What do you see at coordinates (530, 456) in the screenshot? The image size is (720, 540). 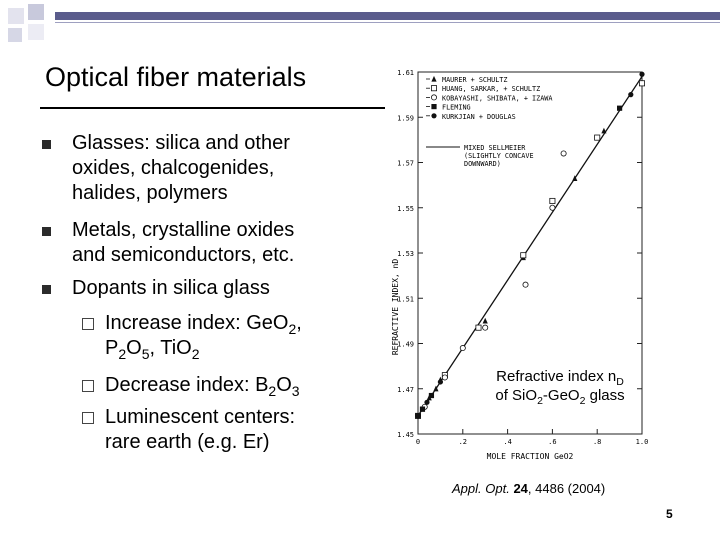 I see `x-axis-label: MOLE FRACTION GeO2` at bounding box center [530, 456].